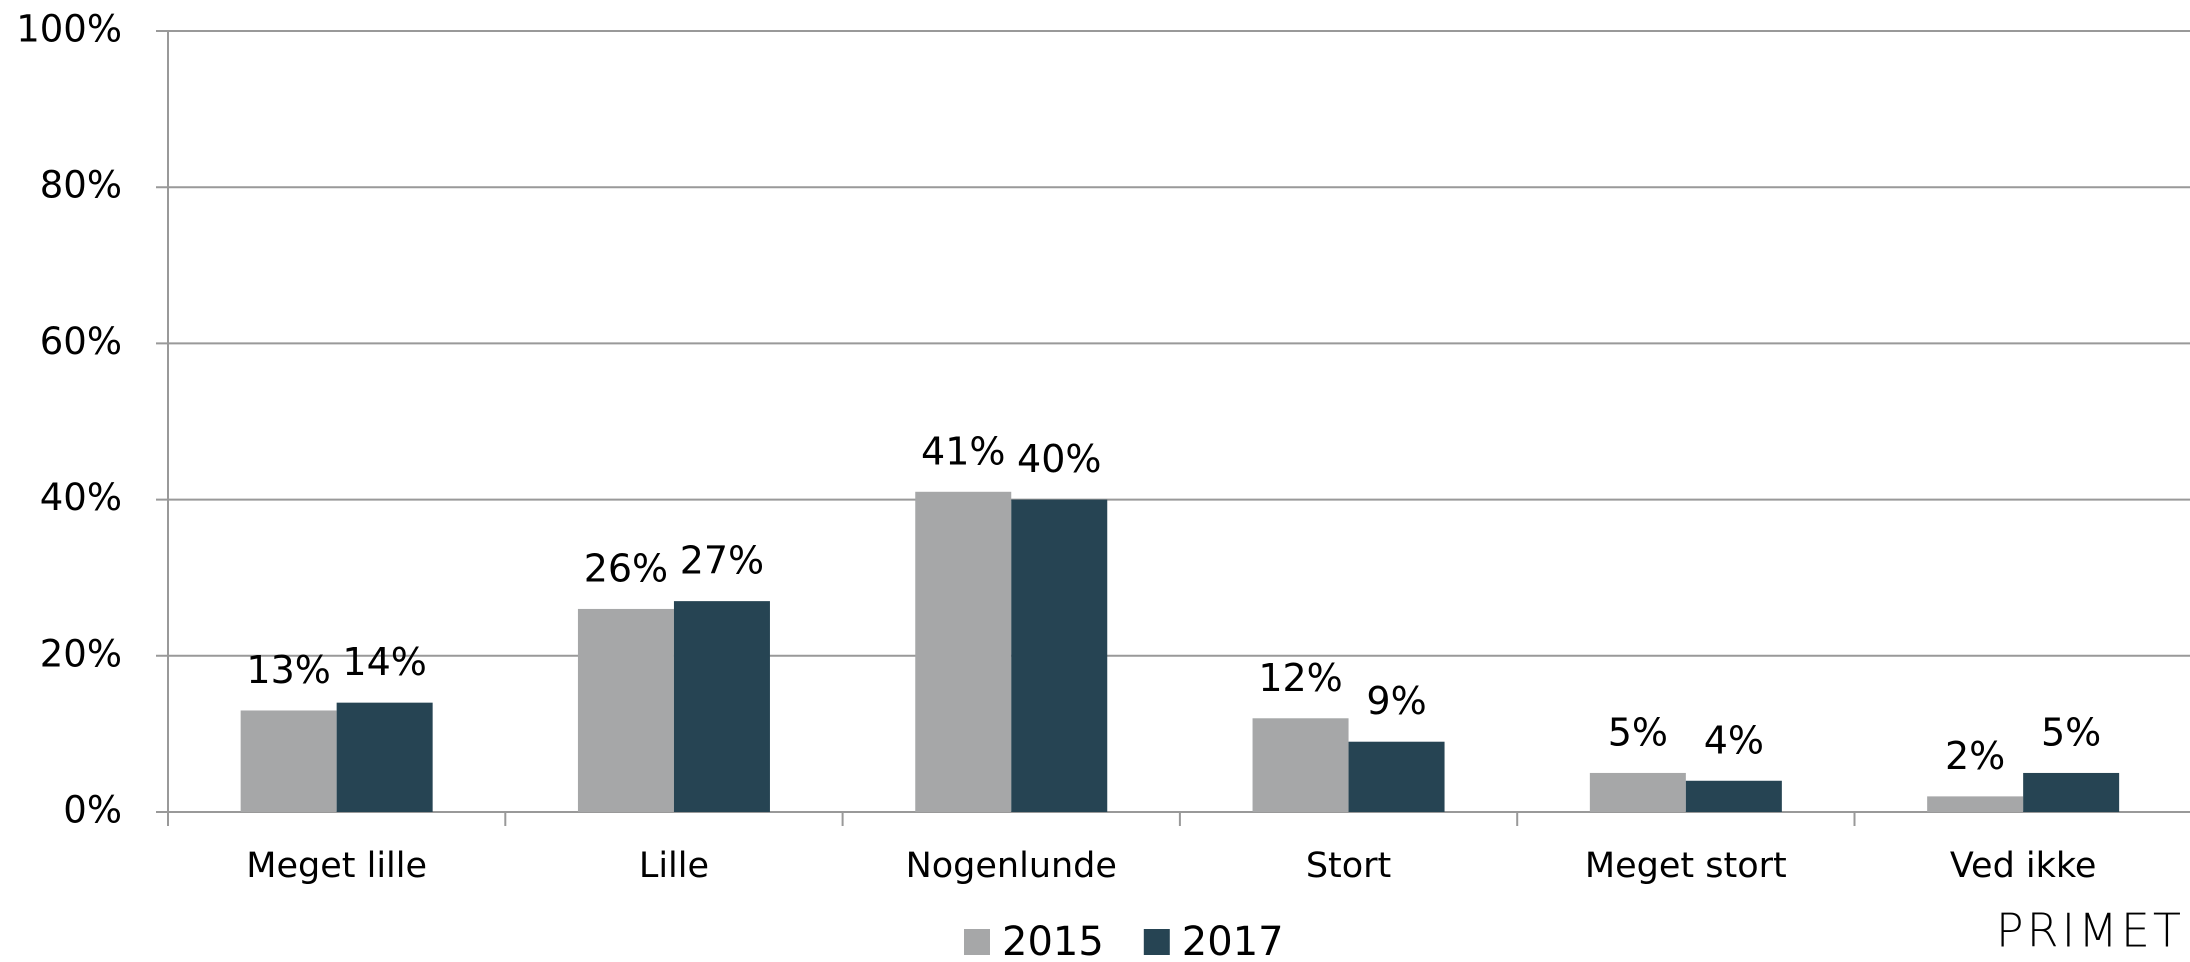 The width and height of the screenshot is (2190, 962). What do you see at coordinates (674, 866) in the screenshot?
I see `x-tick-label: Lille` at bounding box center [674, 866].